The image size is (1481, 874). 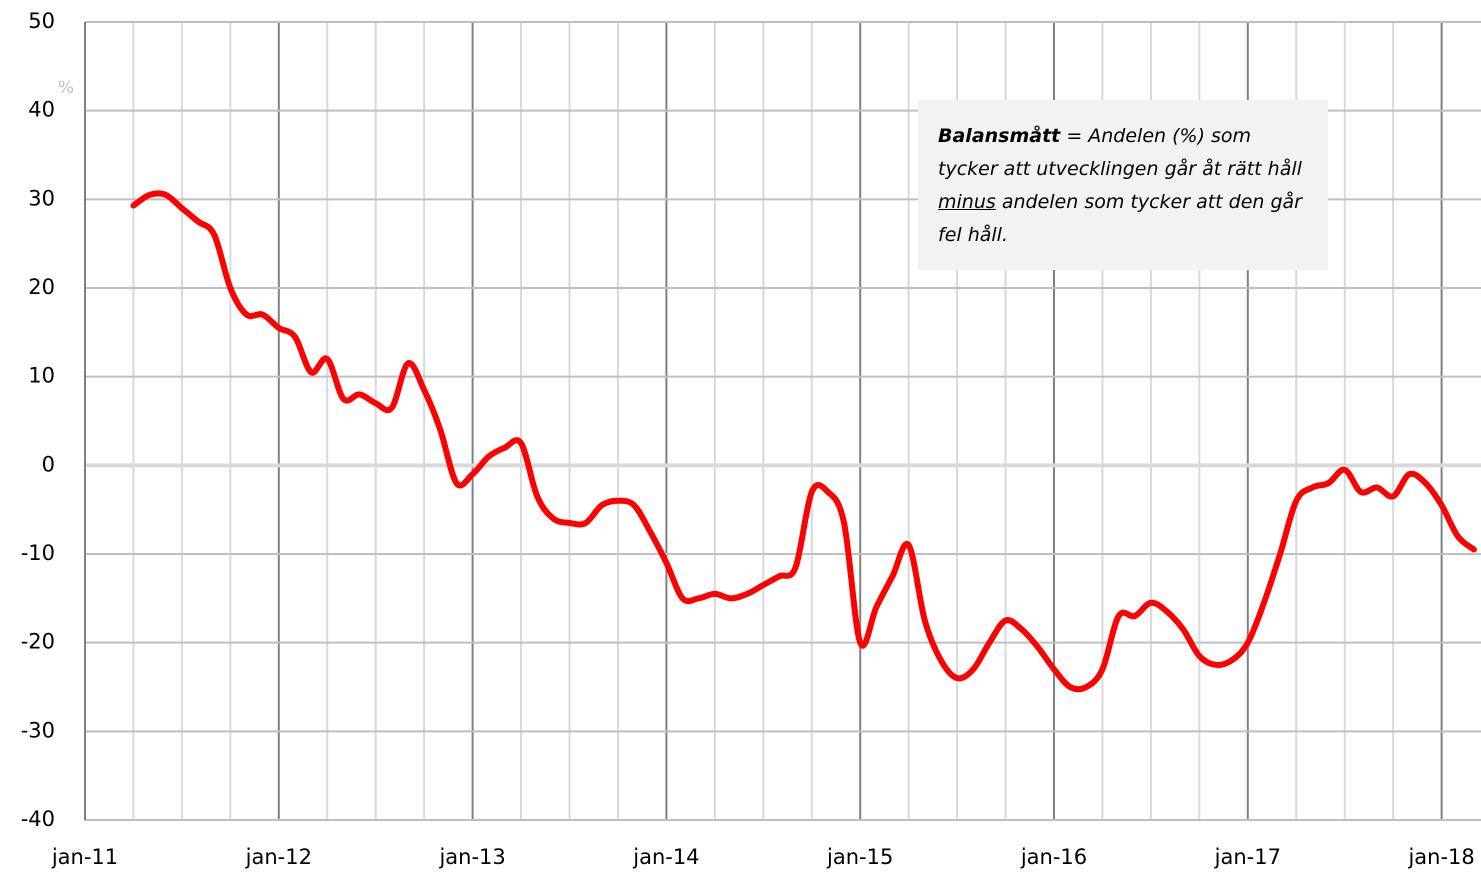 I want to click on y-tick-label: 10, so click(x=41, y=376).